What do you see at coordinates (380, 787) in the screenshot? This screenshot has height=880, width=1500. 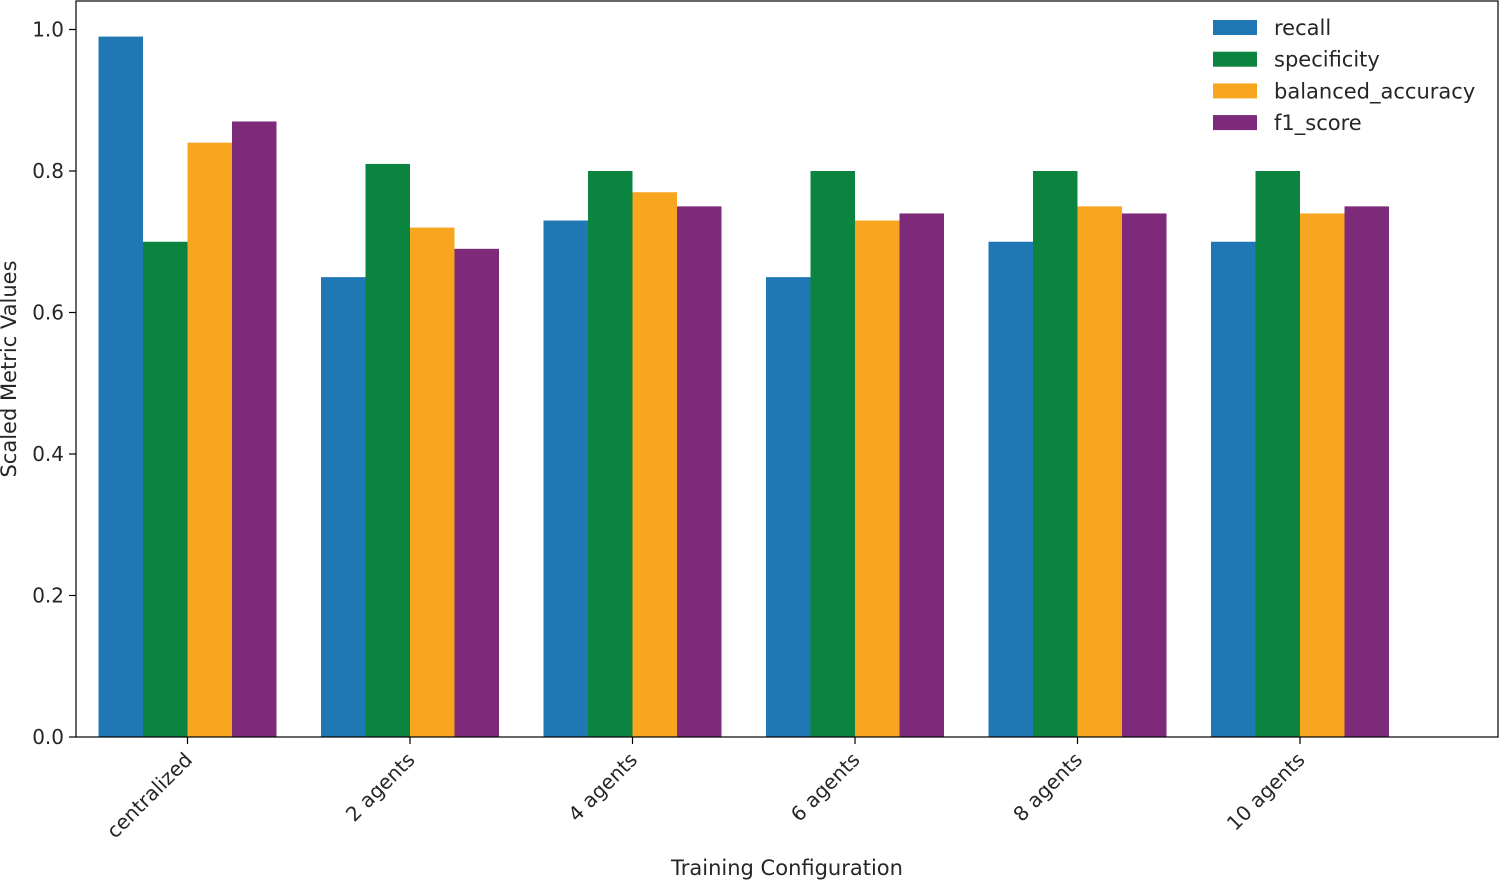 I see `x-tick-label: 2 agents` at bounding box center [380, 787].